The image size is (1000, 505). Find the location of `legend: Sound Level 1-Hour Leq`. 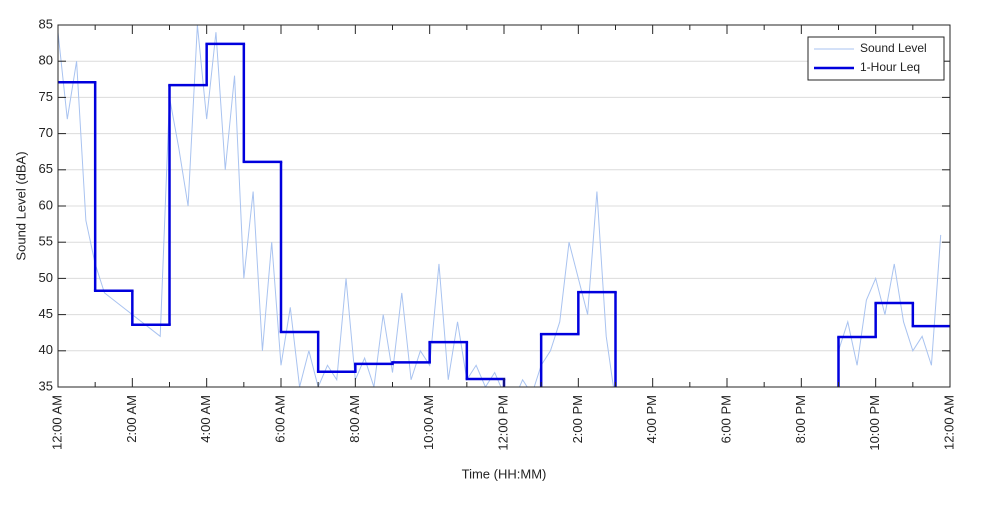

legend: Sound Level 1-Hour Leq is located at coordinates (876, 58).